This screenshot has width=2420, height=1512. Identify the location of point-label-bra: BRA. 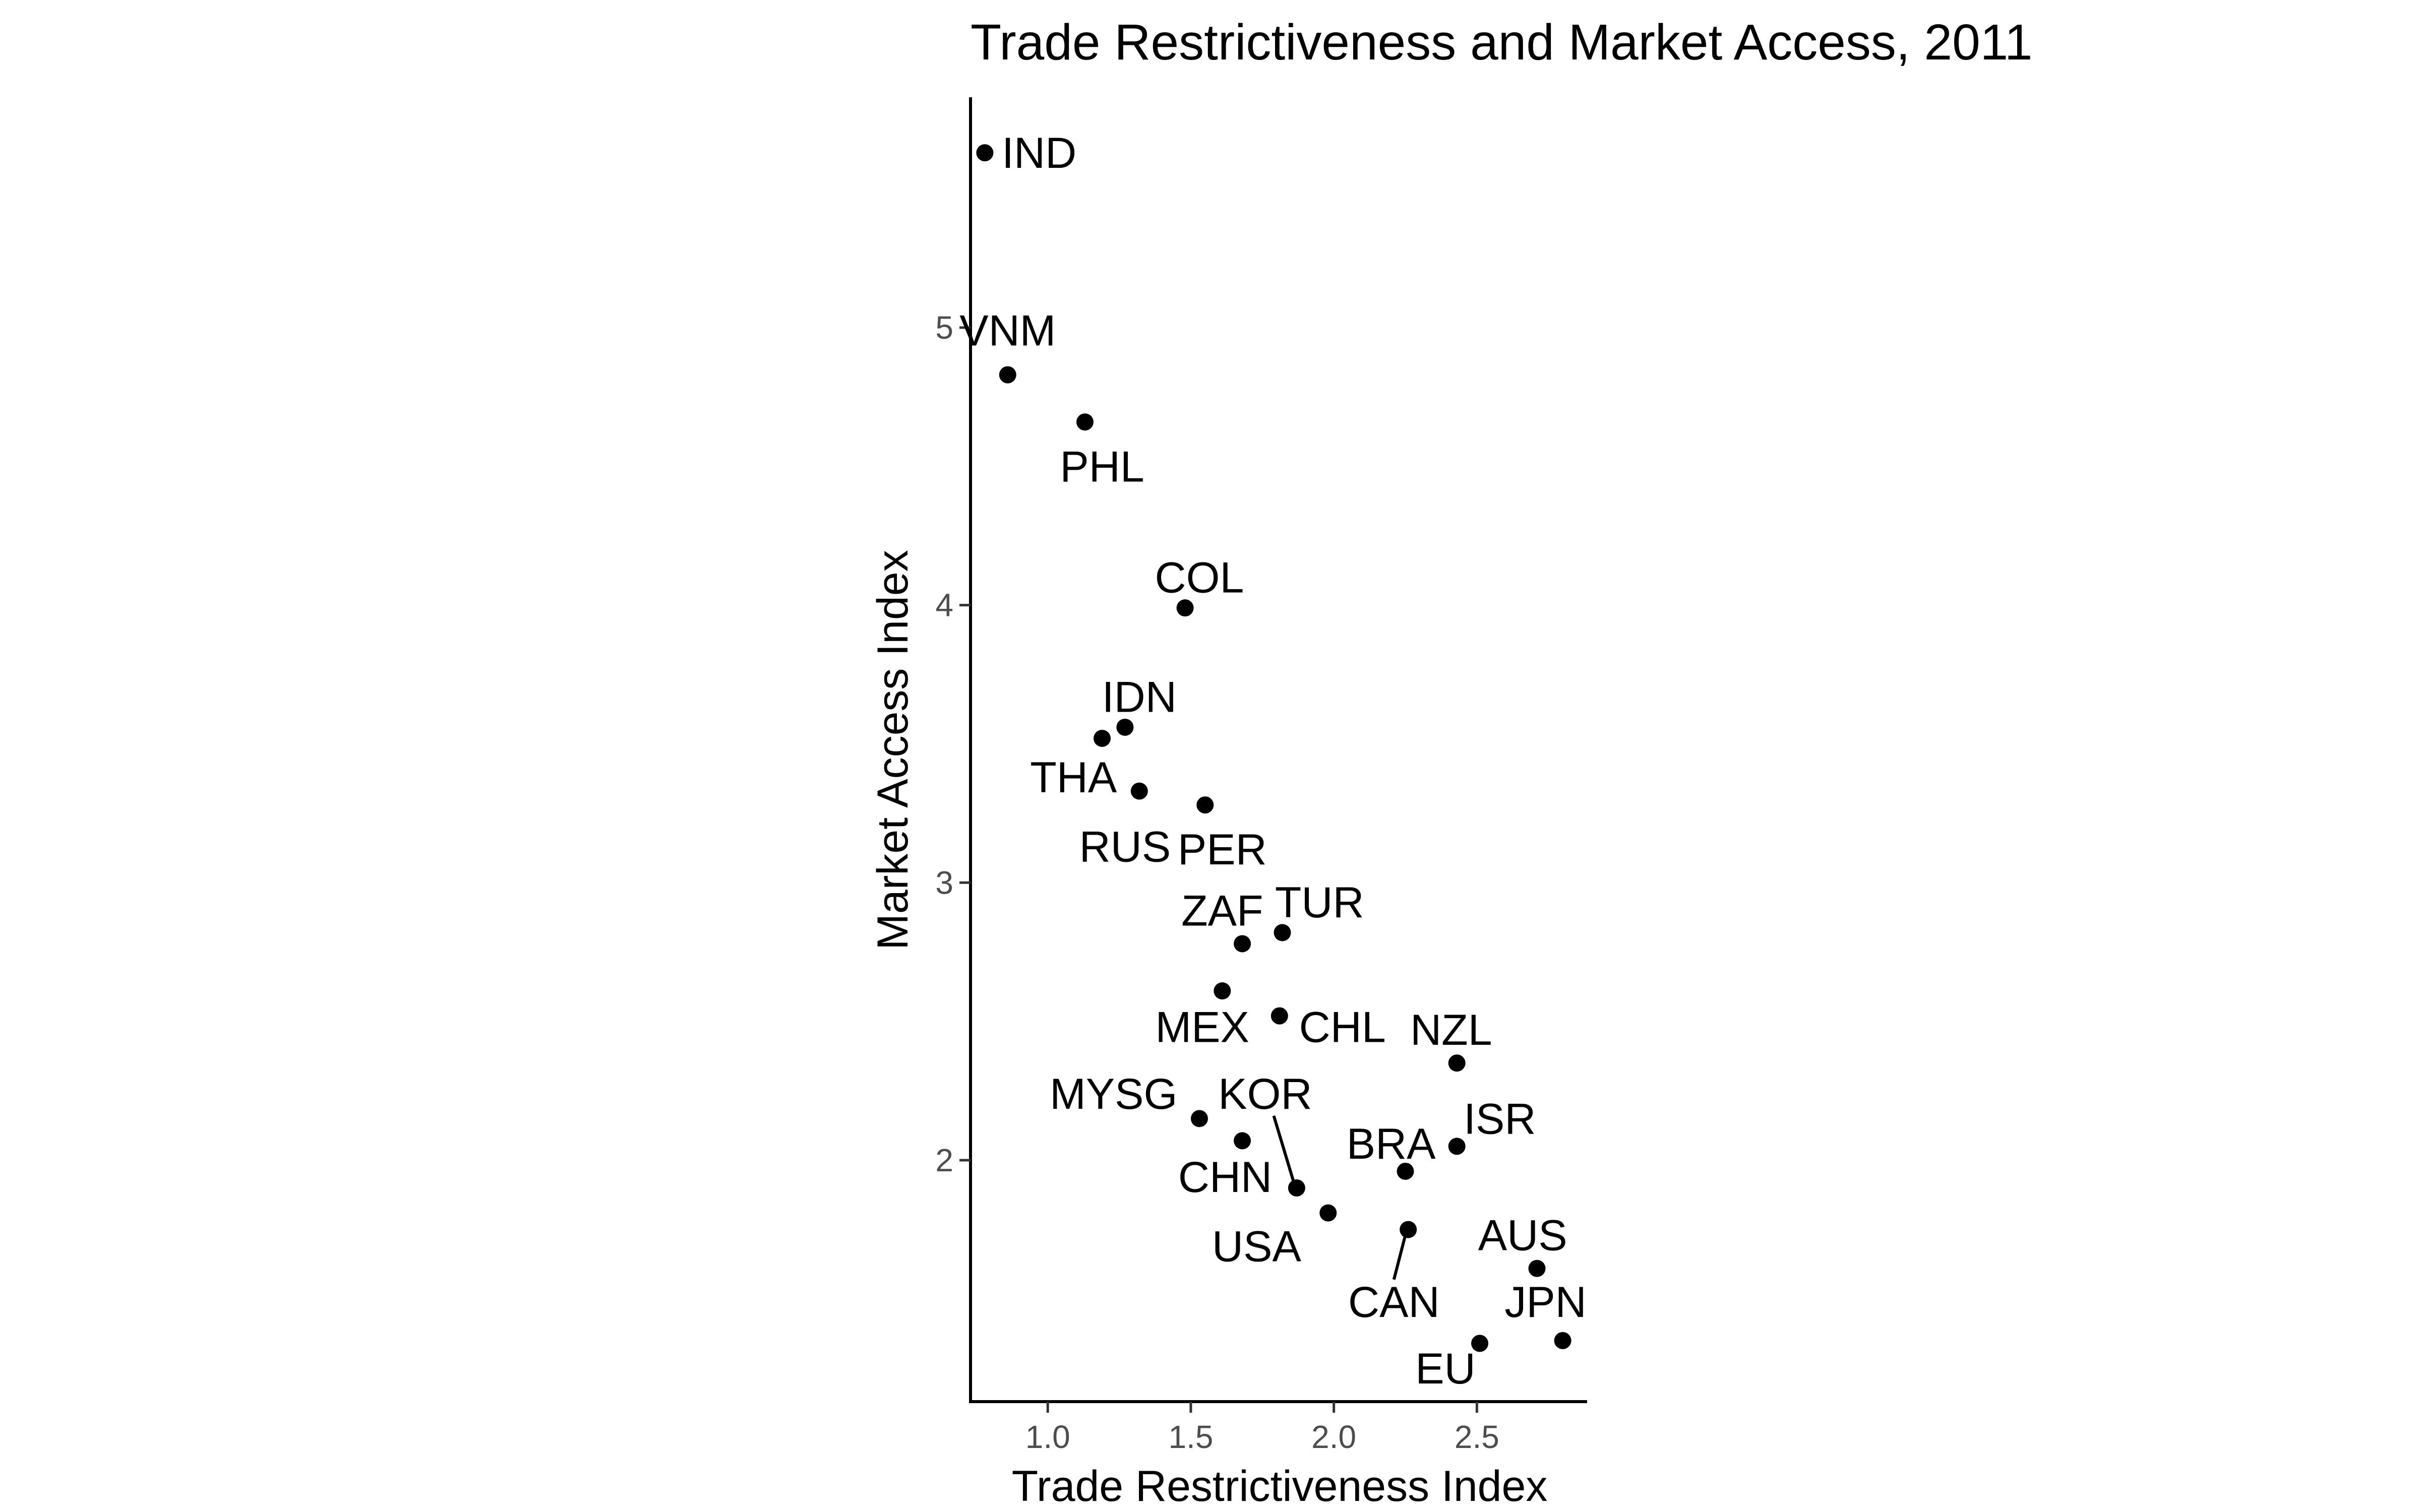
(1391, 1144).